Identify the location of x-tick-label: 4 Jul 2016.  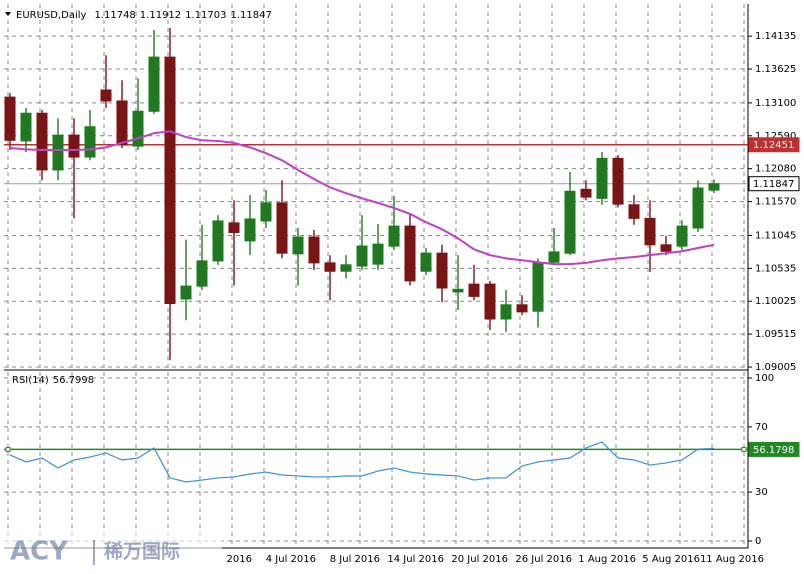
(291, 559).